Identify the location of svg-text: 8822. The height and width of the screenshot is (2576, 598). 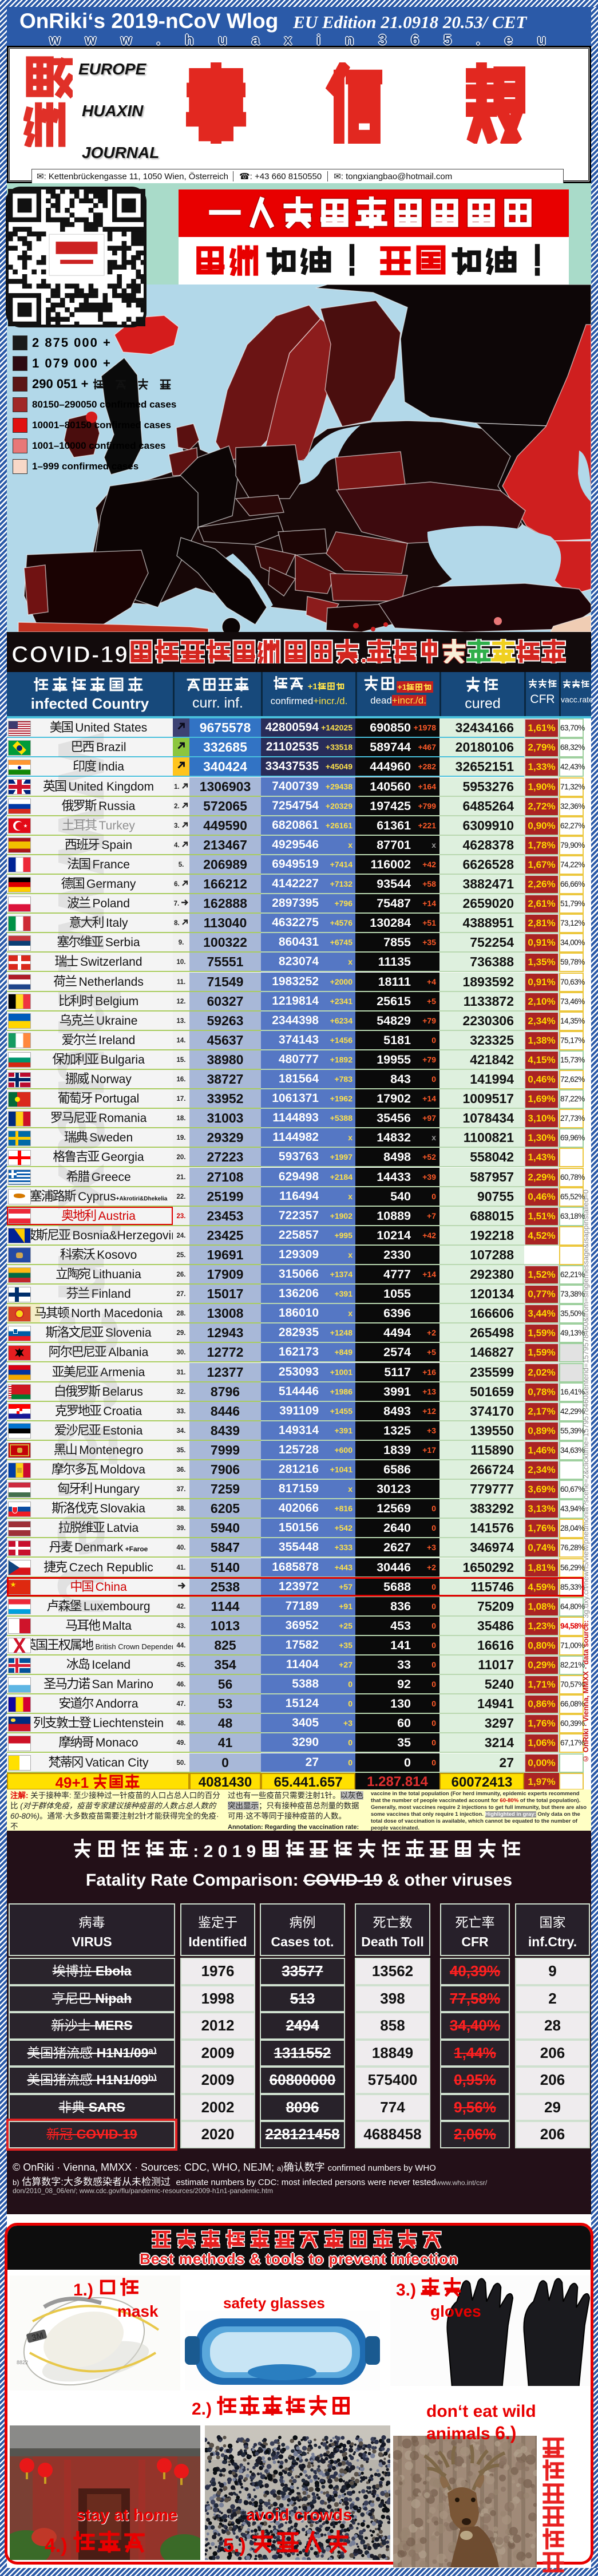
(22, 2362).